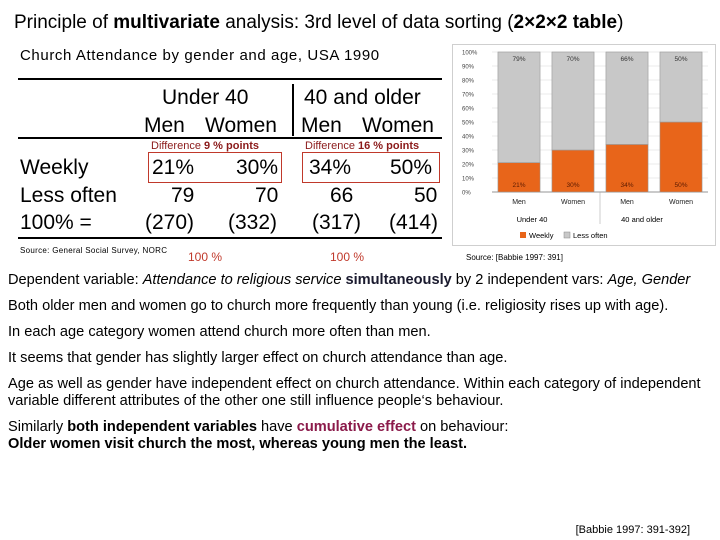  What do you see at coordinates (518, 59) in the screenshot?
I see `data-label: 79%` at bounding box center [518, 59].